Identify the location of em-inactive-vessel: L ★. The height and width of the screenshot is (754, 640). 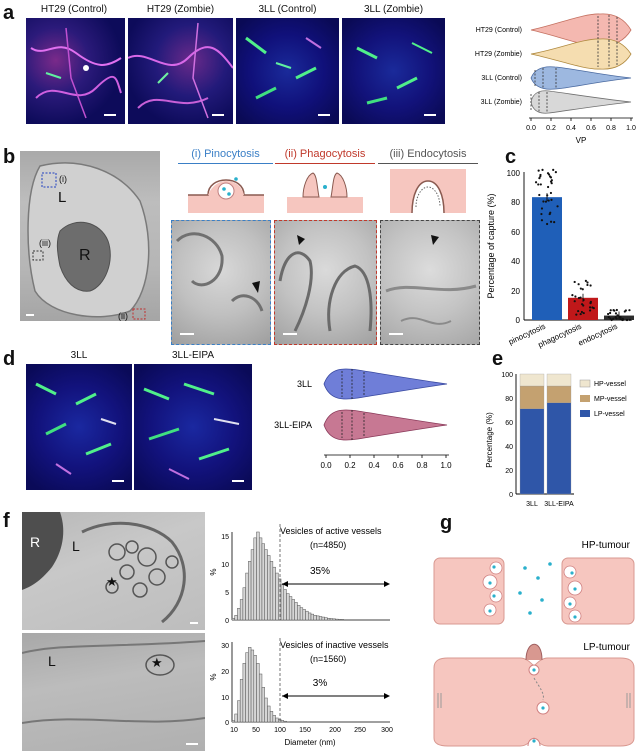
(113, 692).